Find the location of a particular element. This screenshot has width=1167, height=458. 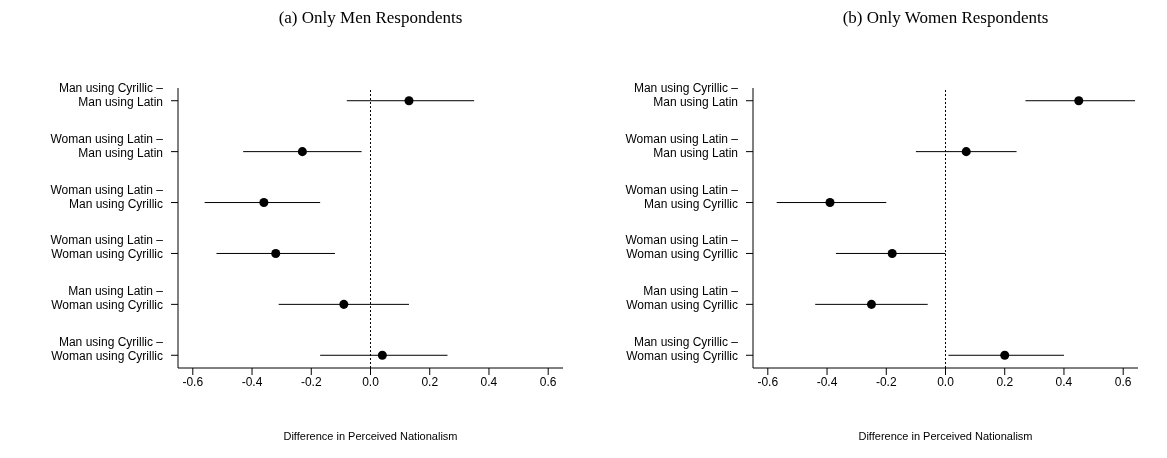

chart-title: (a) Only Men Respondents is located at coordinates (370, 18).